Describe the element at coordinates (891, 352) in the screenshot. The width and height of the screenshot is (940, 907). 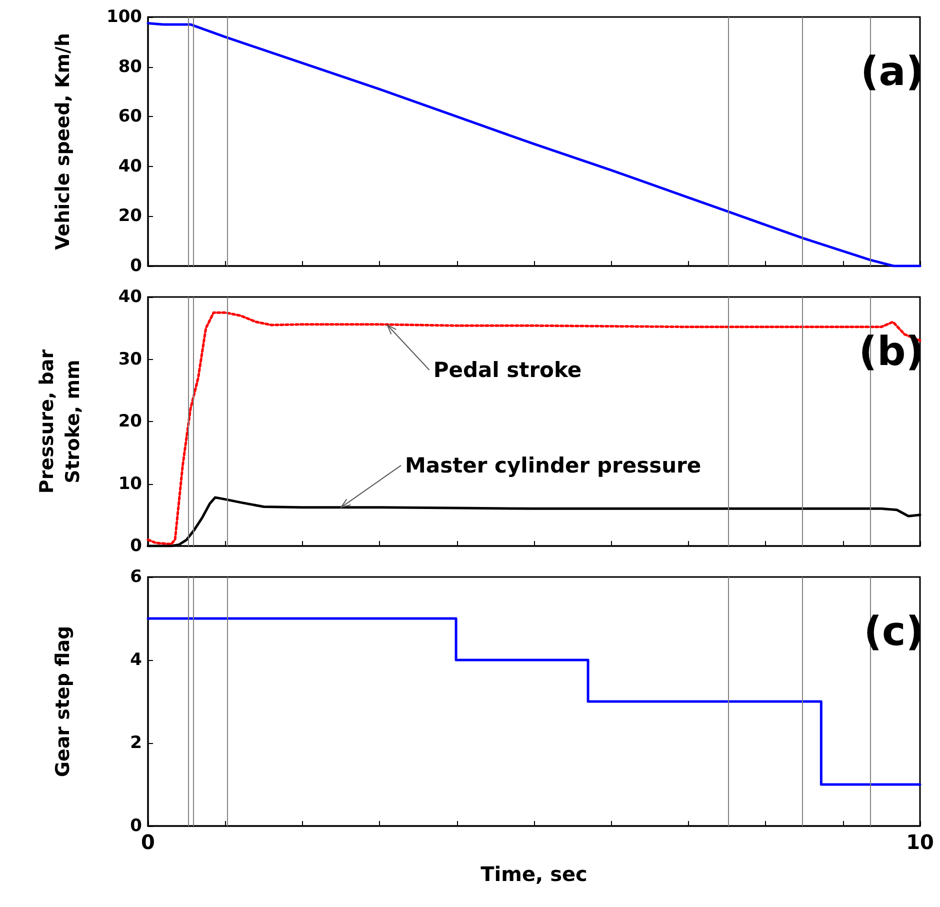
I see `annotation: (b)` at that location.